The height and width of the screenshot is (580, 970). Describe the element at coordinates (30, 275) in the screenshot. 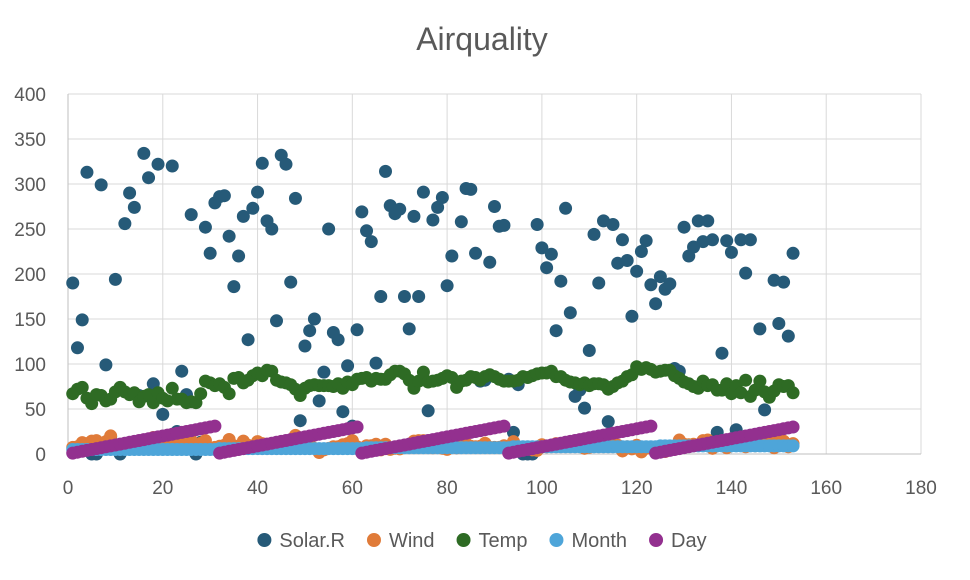

I see `y-tick-label: 200` at that location.